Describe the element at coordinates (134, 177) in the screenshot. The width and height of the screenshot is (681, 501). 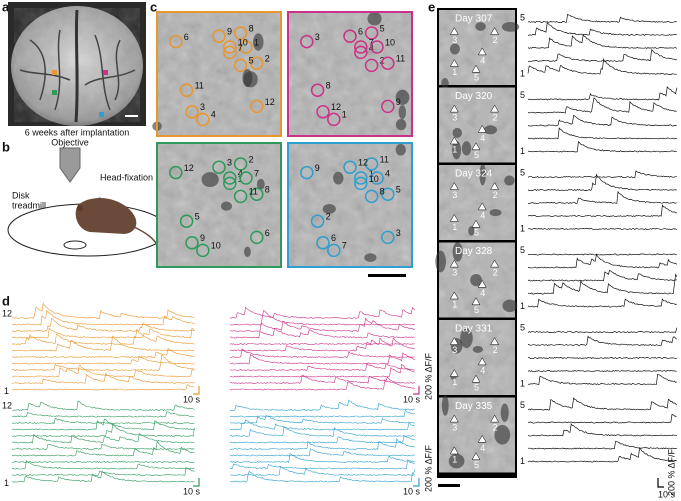
I see `label: Head-fixation bar` at that location.